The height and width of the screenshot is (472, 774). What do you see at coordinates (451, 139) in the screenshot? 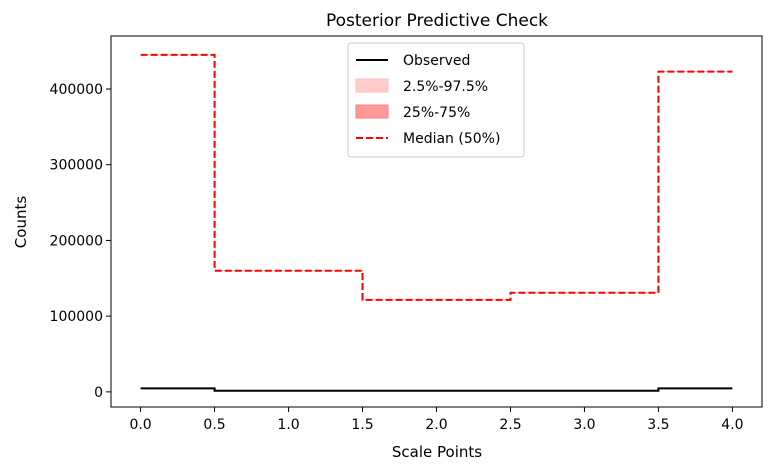
I see `legend-label-median-50-: Median (50%)` at bounding box center [451, 139].